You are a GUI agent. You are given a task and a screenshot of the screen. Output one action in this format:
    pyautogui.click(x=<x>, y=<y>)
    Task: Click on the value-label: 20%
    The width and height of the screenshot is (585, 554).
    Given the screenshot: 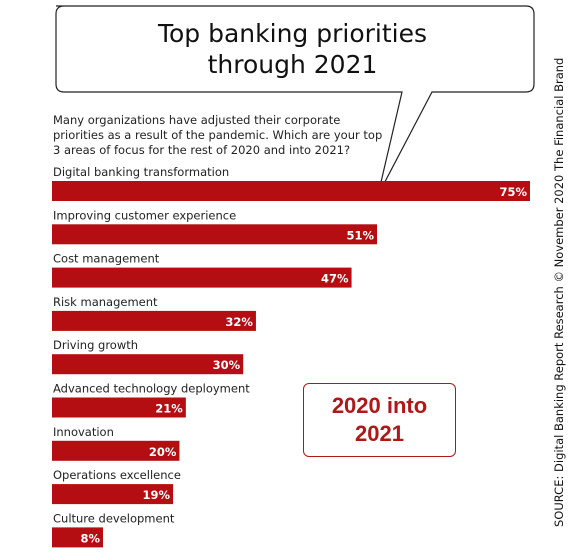 What is the action you would take?
    pyautogui.click(x=163, y=452)
    